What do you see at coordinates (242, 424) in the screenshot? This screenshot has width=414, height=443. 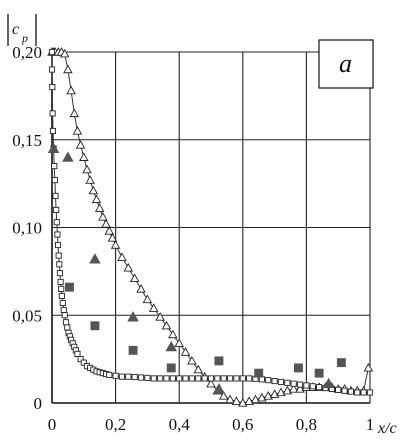 I see `x-tick-label: 0,6` at bounding box center [242, 424].